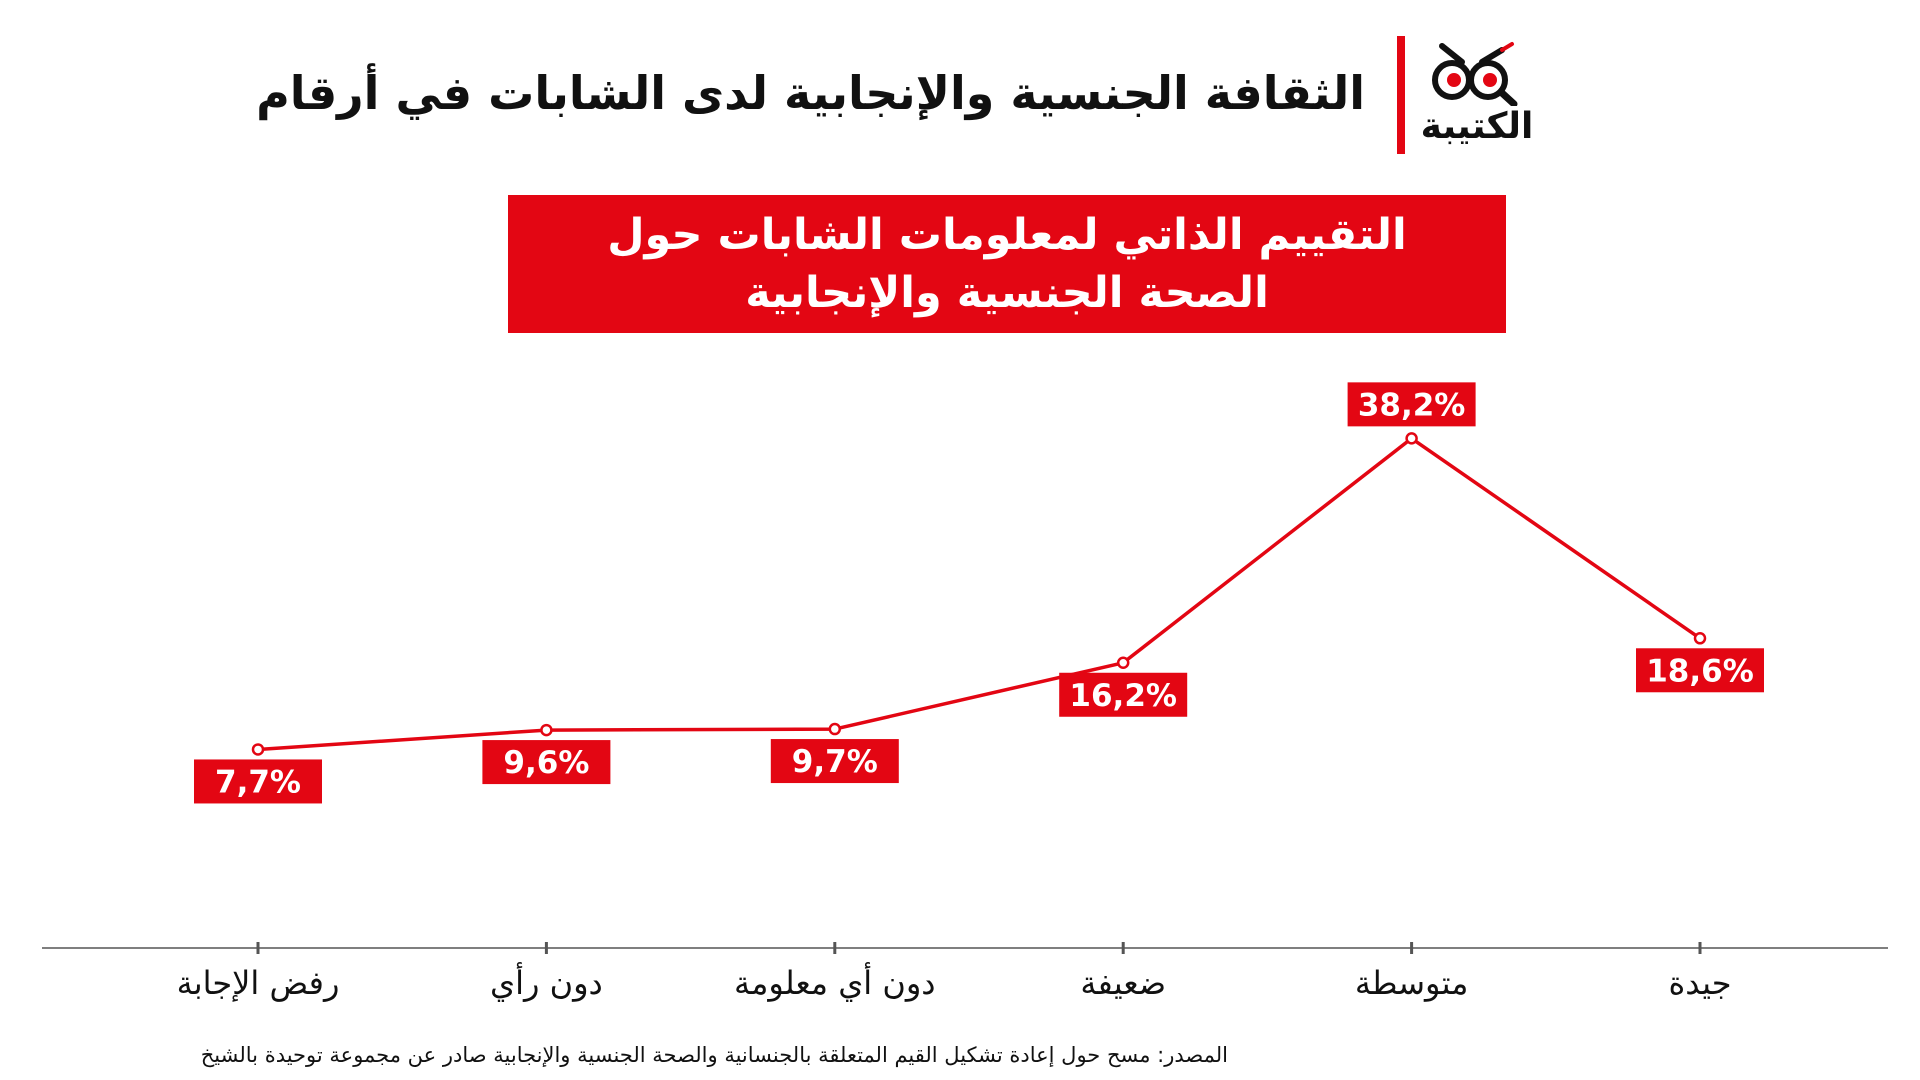  I want to click on data-label: 9,7%, so click(835, 762).